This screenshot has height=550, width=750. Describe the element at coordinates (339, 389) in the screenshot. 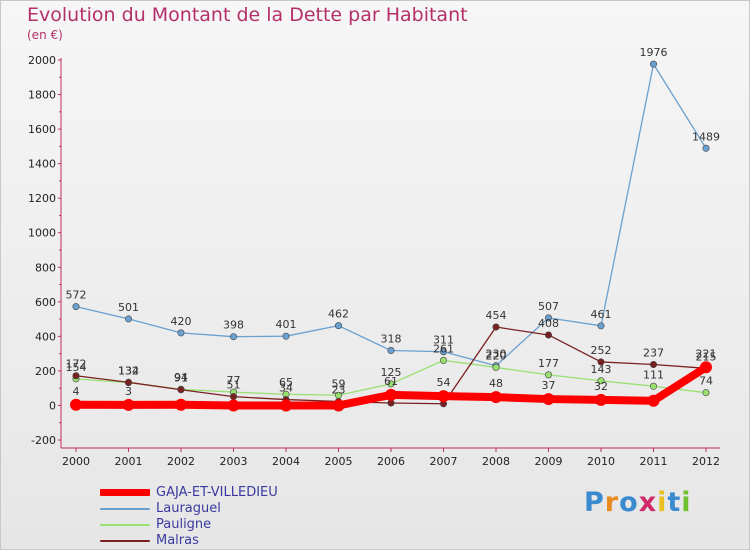

I see `data-label: 23` at that location.